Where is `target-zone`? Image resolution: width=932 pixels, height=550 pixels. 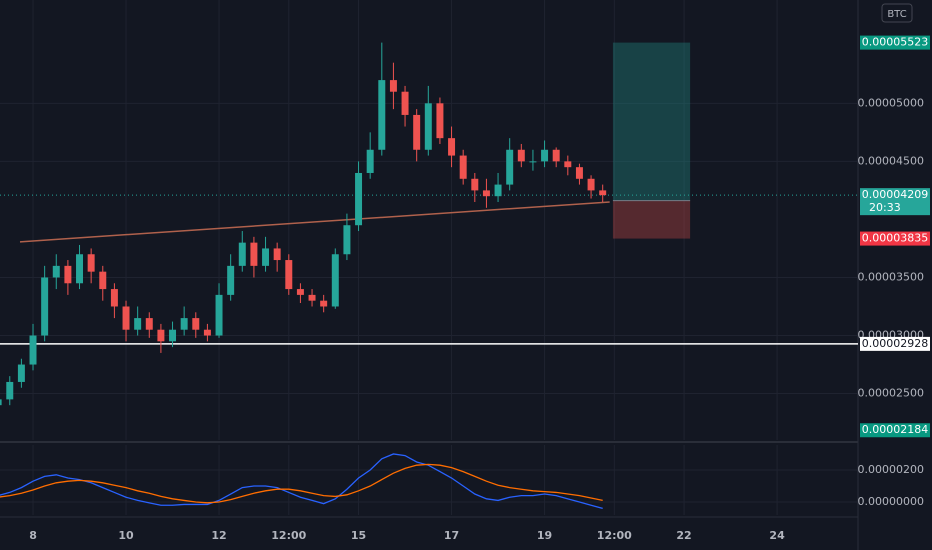
target-zone is located at coordinates (651, 121).